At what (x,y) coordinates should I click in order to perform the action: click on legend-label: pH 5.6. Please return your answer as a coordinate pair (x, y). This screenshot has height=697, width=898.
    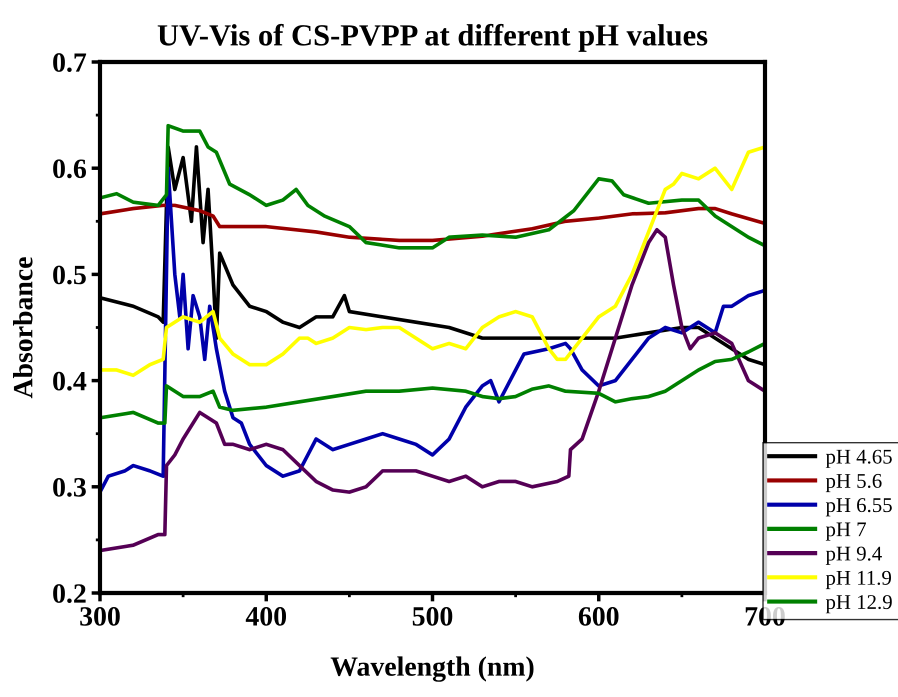
    Looking at the image, I should click on (854, 483).